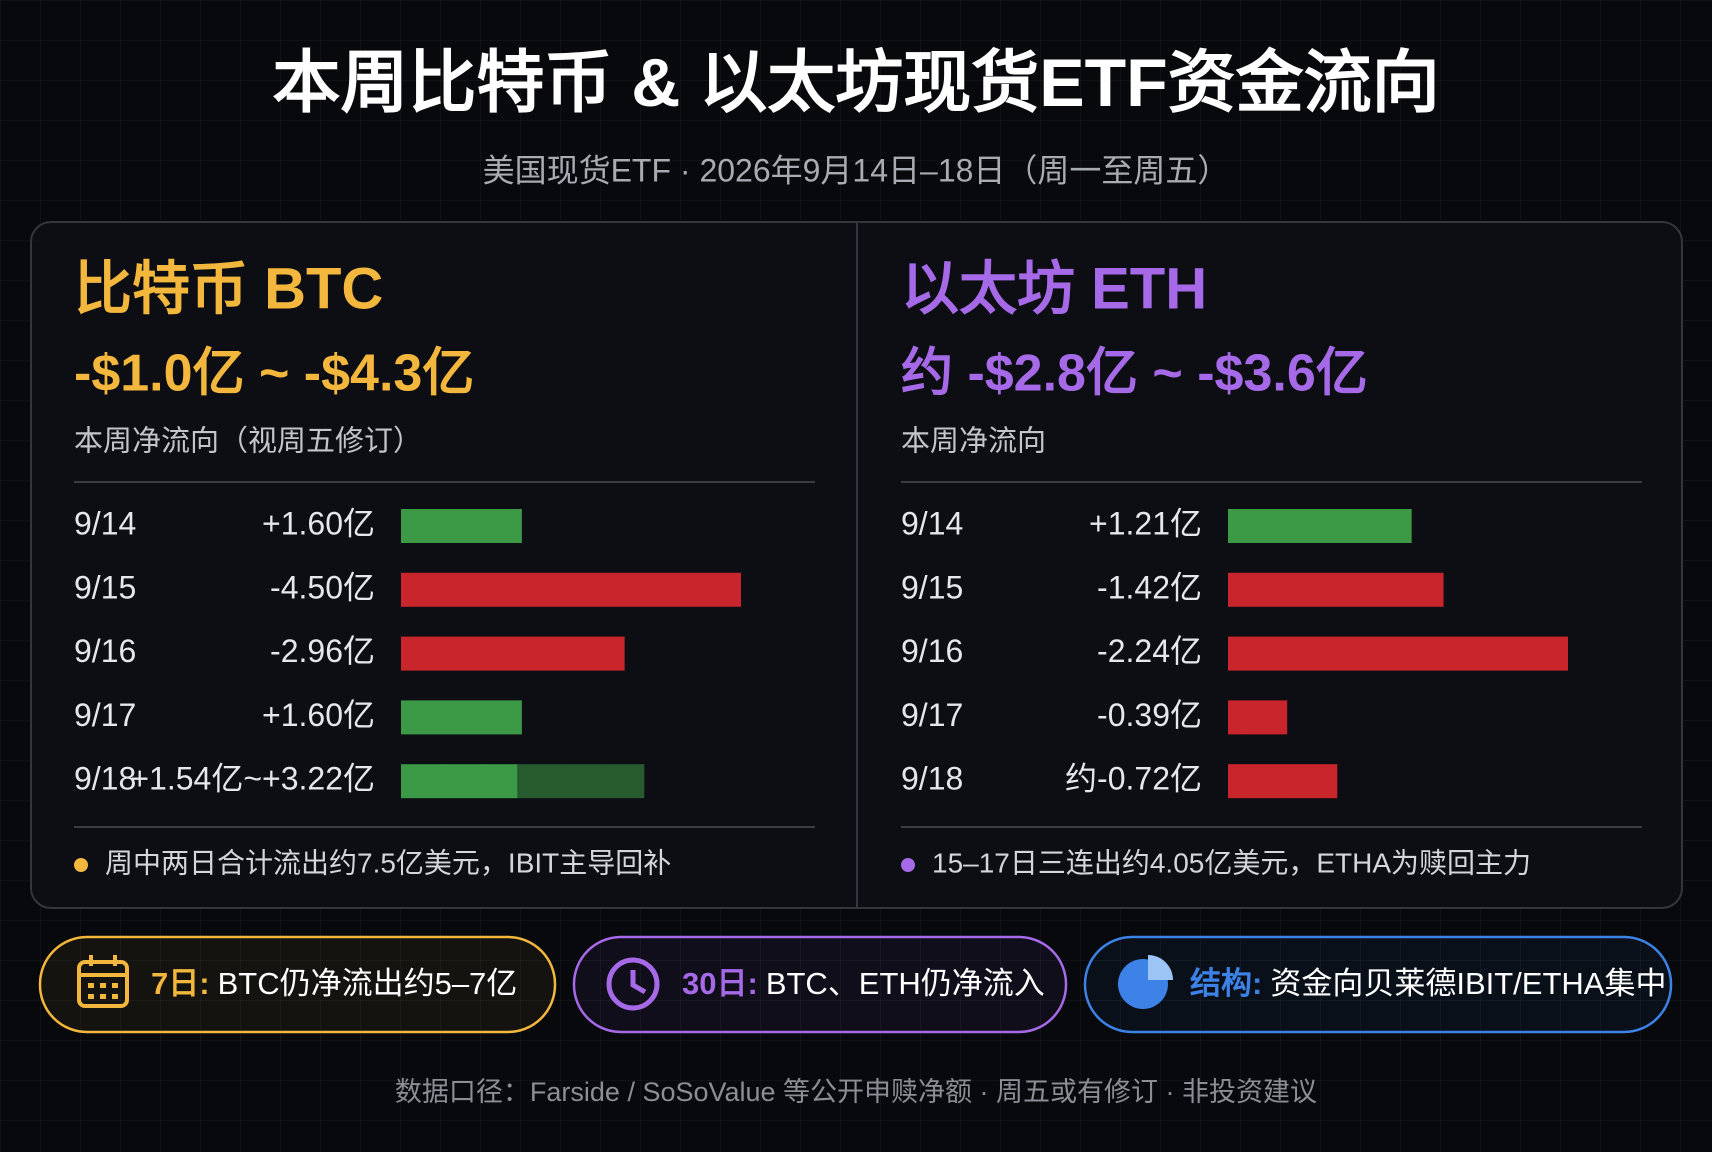 The width and height of the screenshot is (1712, 1152). I want to click on value-label: 约-0.72亿, so click(1133, 779).